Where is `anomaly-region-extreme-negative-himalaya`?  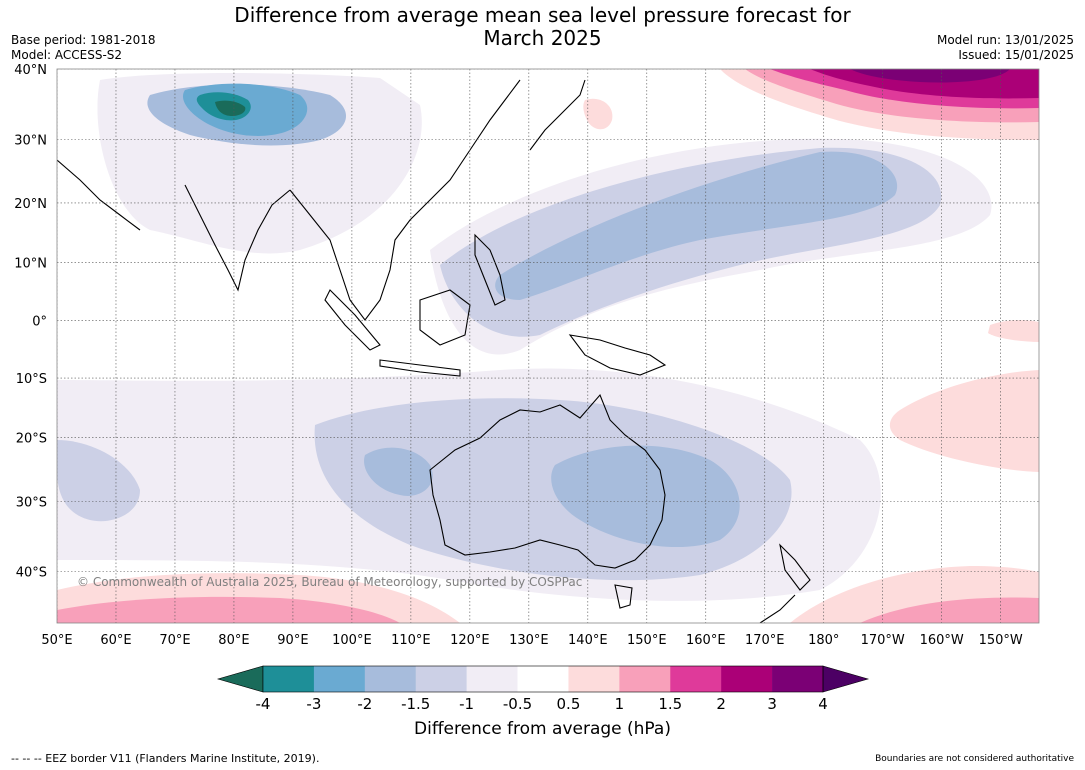 anomaly-region-extreme-negative-himalaya is located at coordinates (230, 108).